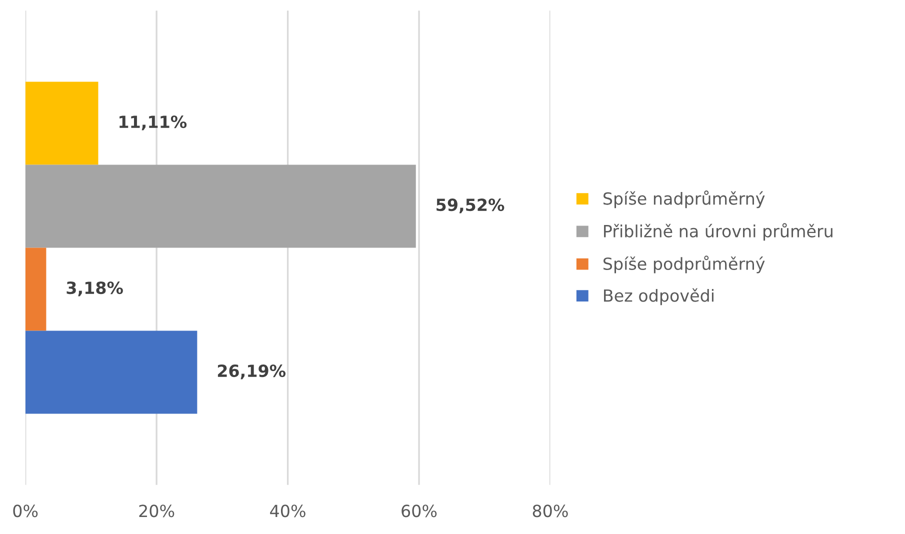 The image size is (905, 534). What do you see at coordinates (419, 511) in the screenshot?
I see `x-tick-label: 60%` at bounding box center [419, 511].